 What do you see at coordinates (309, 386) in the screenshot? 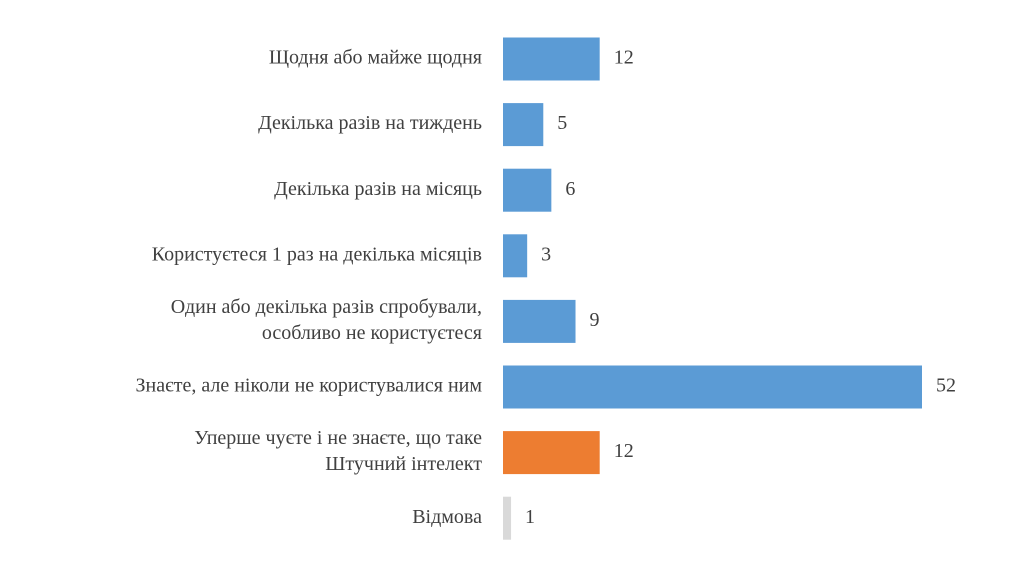
I see `category-label: Знаєте, але ніколи не користувалися ним` at bounding box center [309, 386].